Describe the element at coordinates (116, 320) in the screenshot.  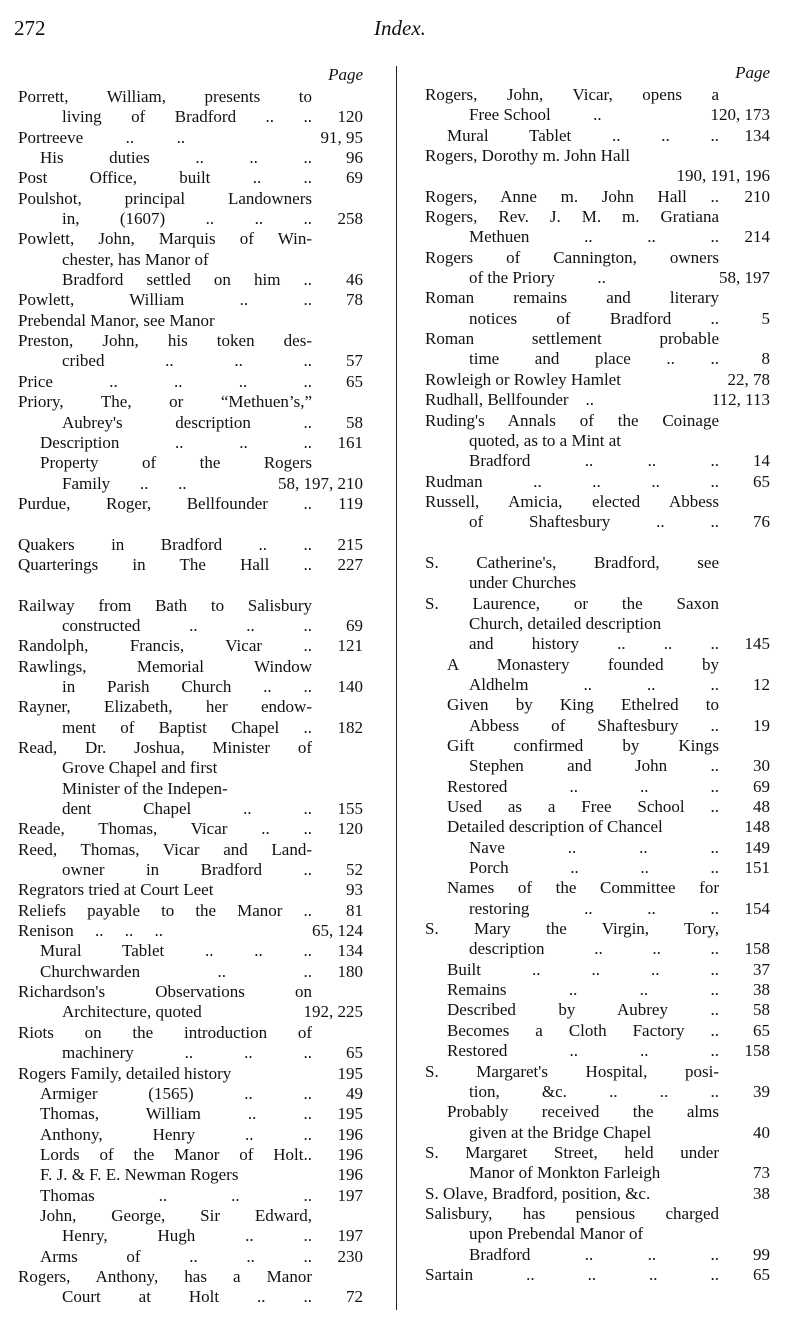
I see `entry-text: Prebendal Manor, see Manor` at that location.